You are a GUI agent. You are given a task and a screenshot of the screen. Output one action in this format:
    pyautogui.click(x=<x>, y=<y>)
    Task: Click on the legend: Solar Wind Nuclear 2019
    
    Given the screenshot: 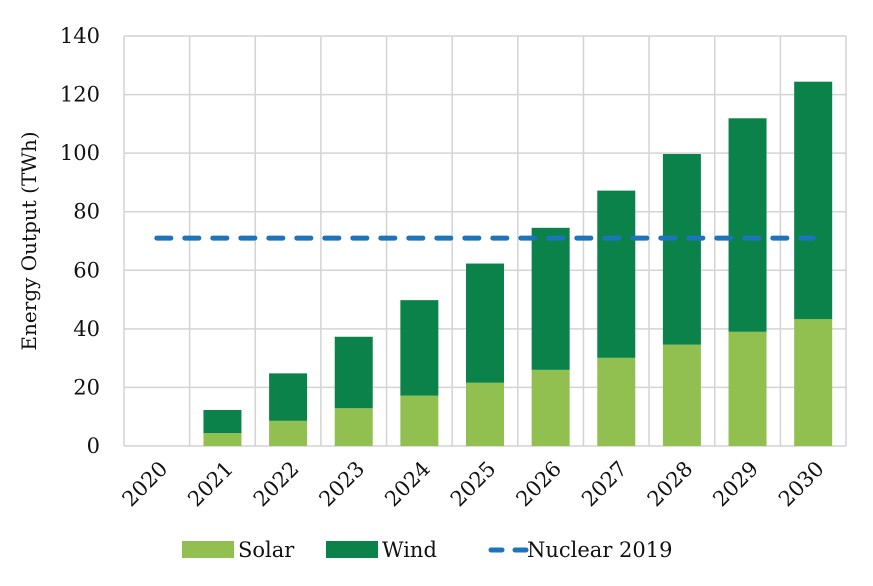 What is the action you would take?
    pyautogui.click(x=427, y=550)
    